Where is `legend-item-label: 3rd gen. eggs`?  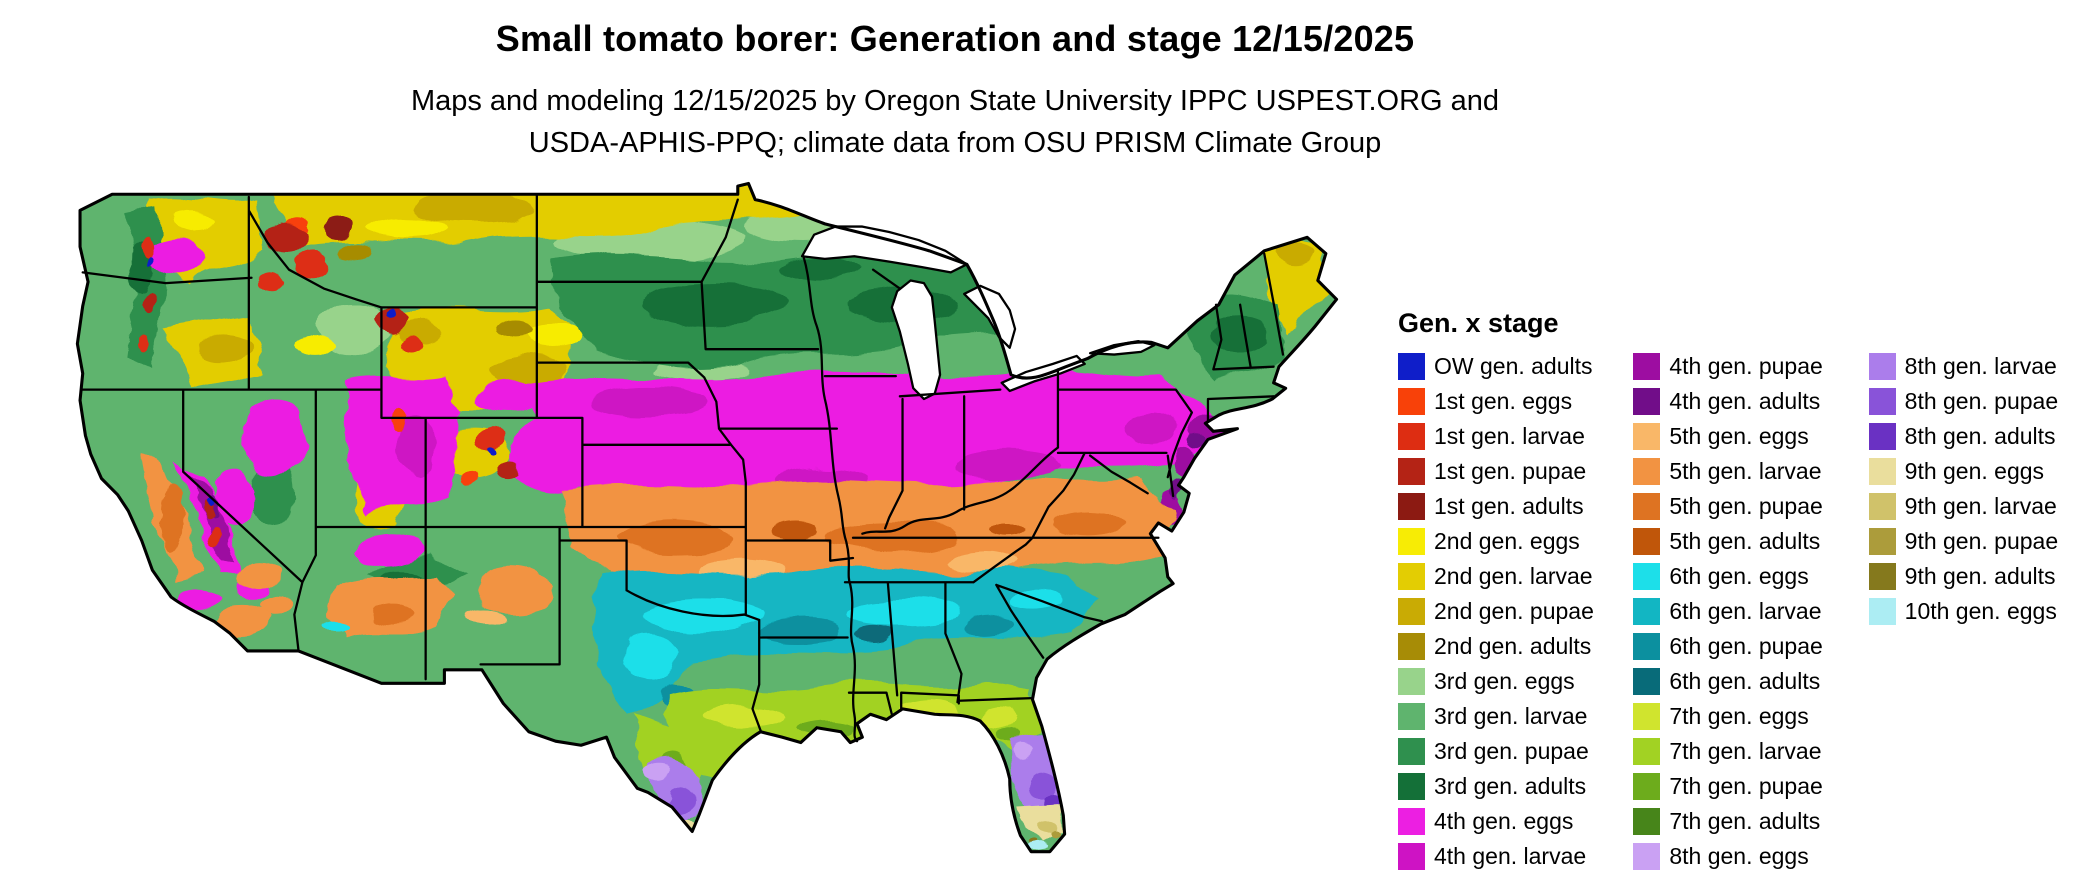
legend-item-label: 3rd gen. eggs is located at coordinates (1504, 681).